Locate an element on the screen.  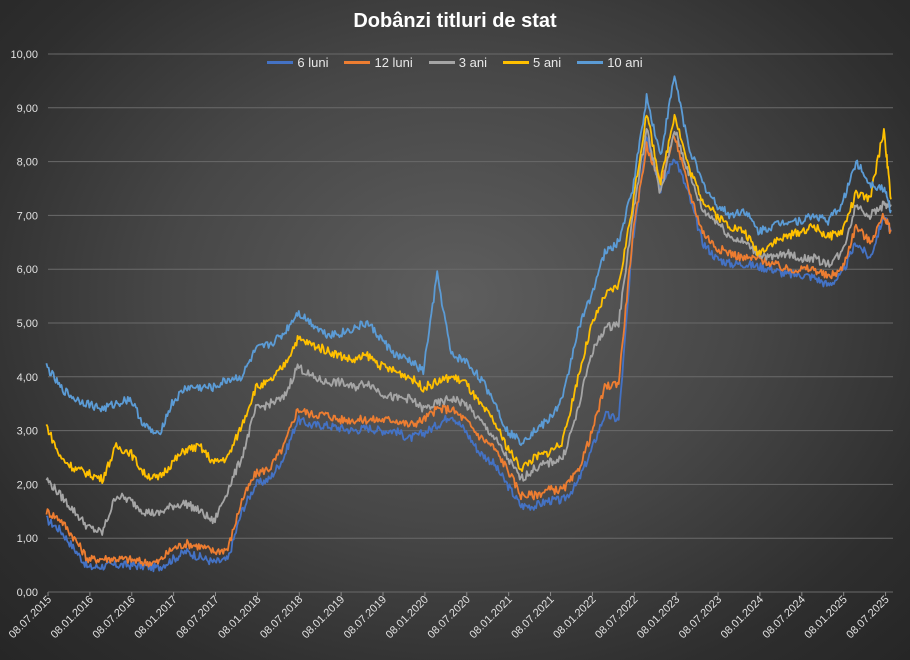
y-tick-label: 0,00 is located at coordinates (27, 593).